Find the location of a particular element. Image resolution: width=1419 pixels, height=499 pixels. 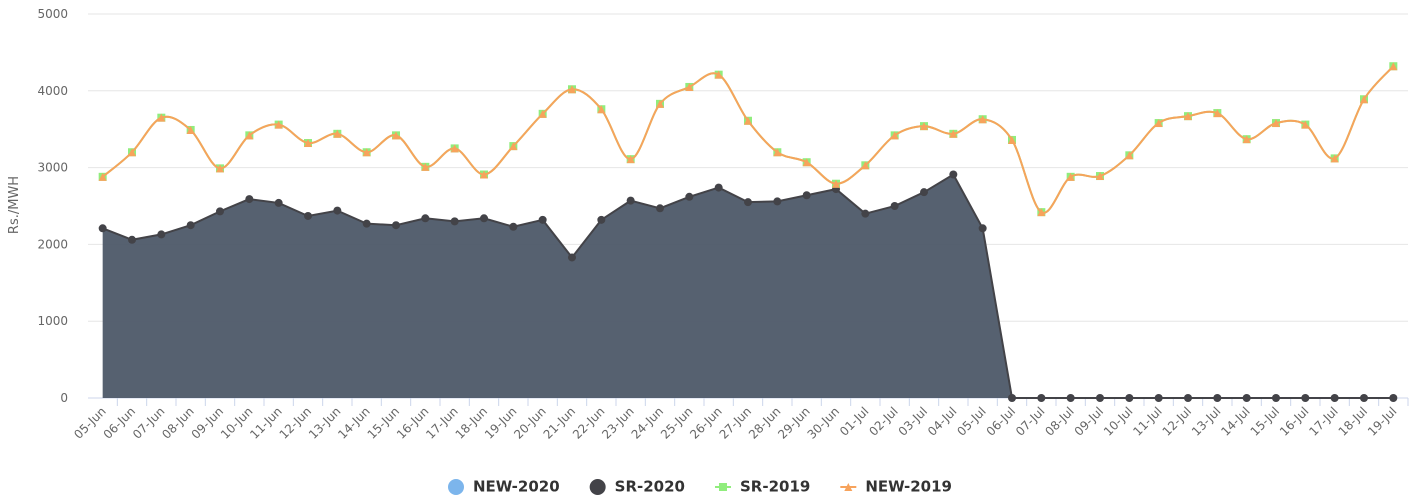

x-tick-label: 17-Jun is located at coordinates (441, 422).